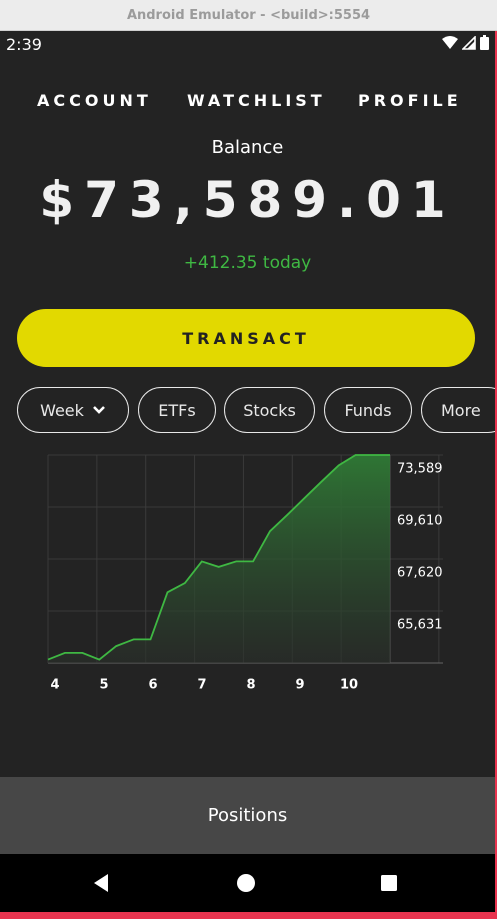 This screenshot has height=919, width=497. Describe the element at coordinates (299, 685) in the screenshot. I see `x-tick-label: 9` at that location.